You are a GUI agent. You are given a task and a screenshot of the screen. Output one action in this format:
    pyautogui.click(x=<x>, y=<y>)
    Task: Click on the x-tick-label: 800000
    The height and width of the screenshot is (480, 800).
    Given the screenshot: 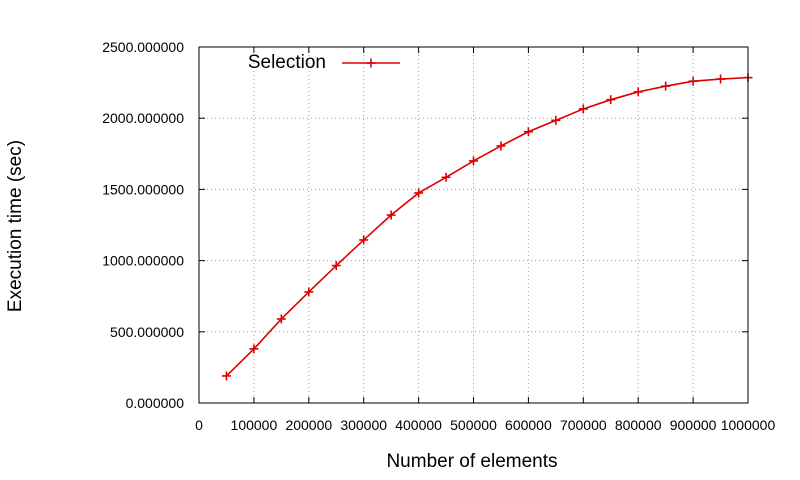 What is the action you would take?
    pyautogui.click(x=638, y=425)
    